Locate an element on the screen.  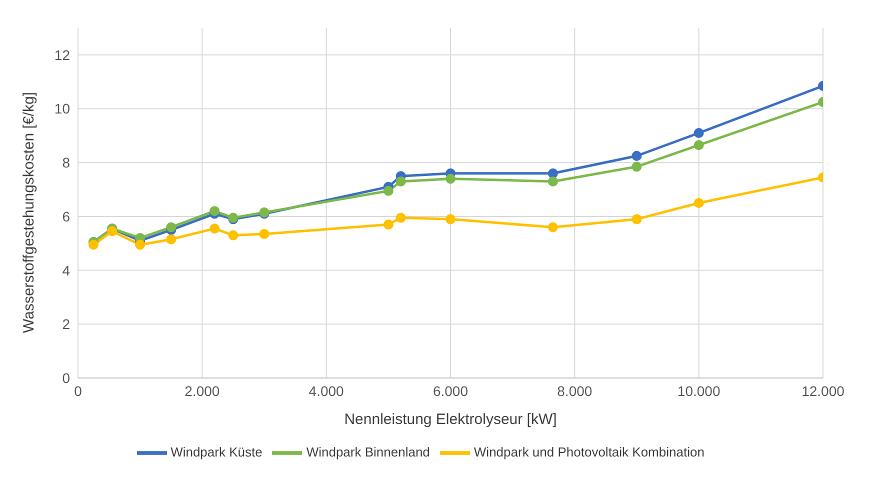
y-tick-label: 4 is located at coordinates (66, 270).